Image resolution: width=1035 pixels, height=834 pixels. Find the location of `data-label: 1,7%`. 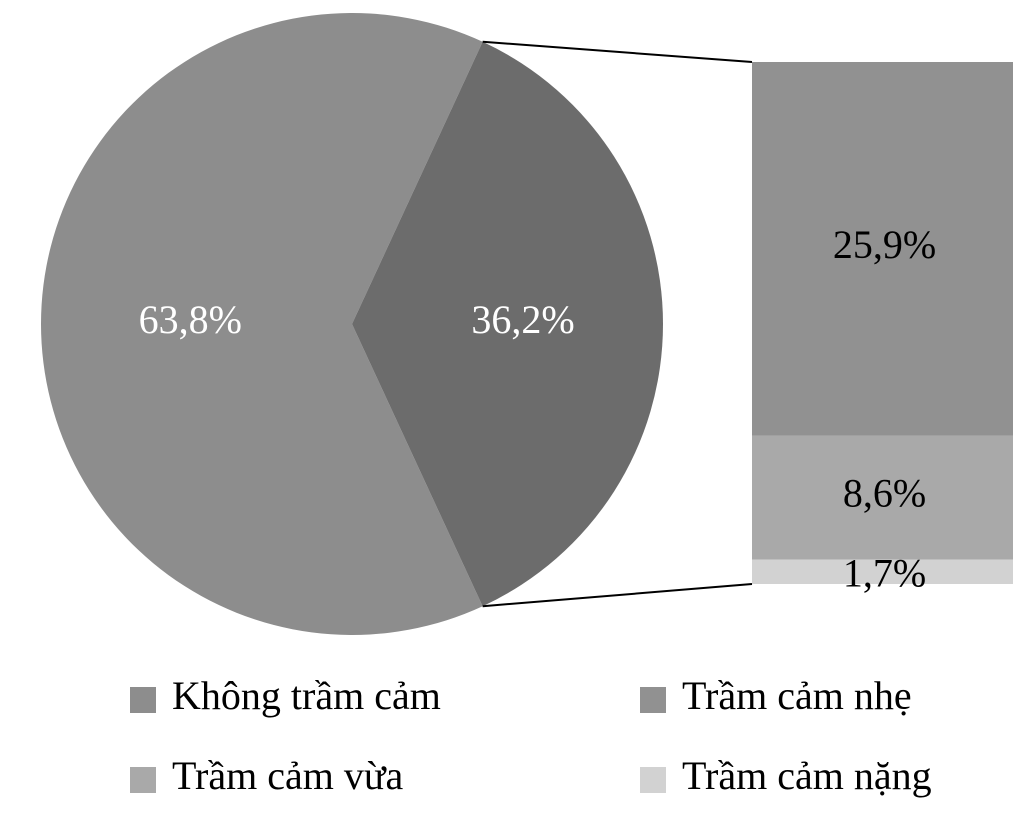

data-label: 1,7% is located at coordinates (884, 573).